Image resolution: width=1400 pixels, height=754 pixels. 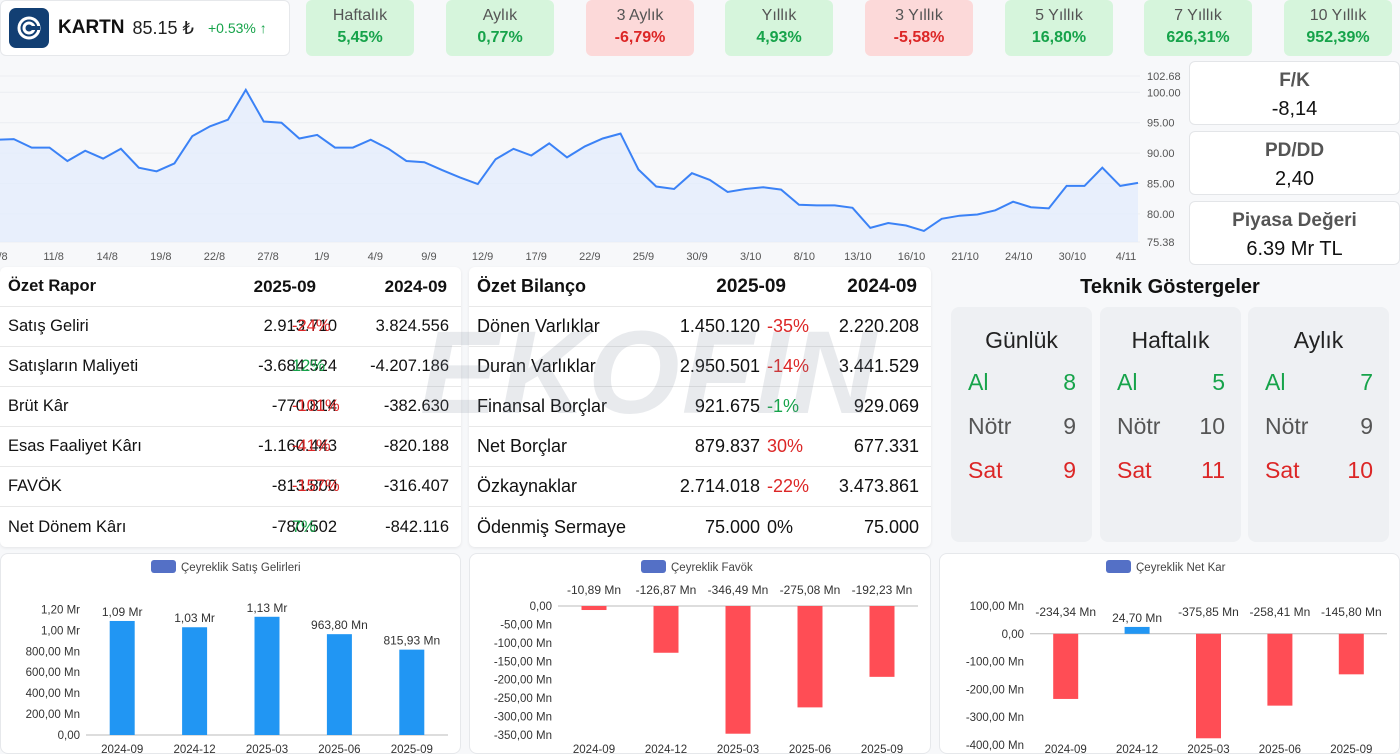 I want to click on technical-card: Aylık Al 7 Nötr 9 Sat 10, so click(x=1318, y=424).